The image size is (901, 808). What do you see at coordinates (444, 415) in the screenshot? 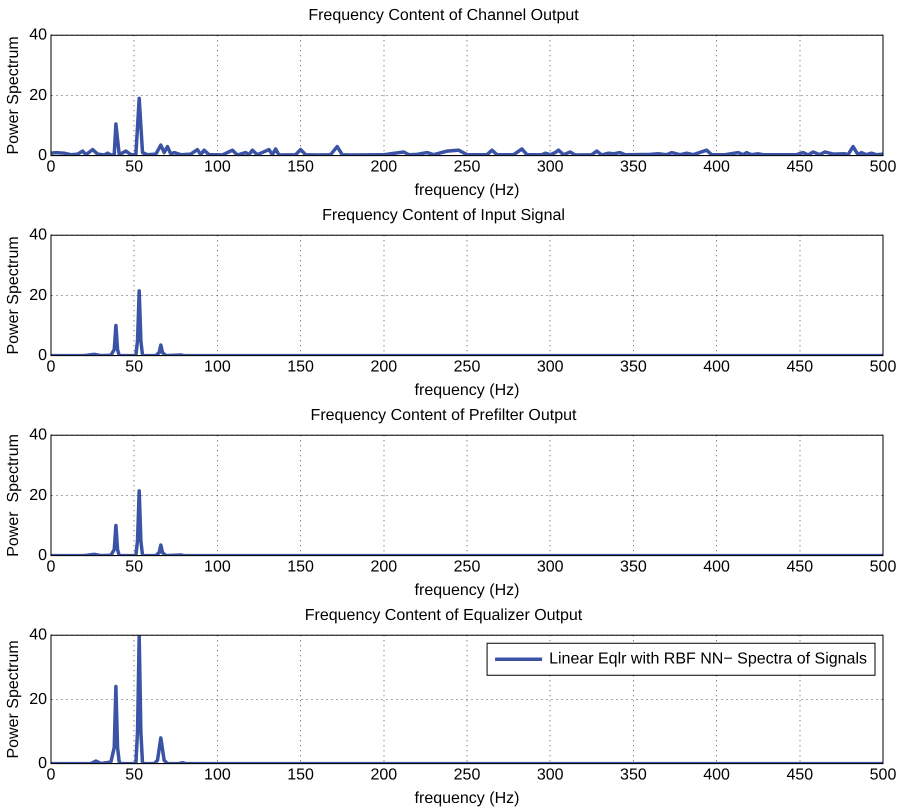
I see `chart-title: Frequency Content of Prefilter Output` at bounding box center [444, 415].